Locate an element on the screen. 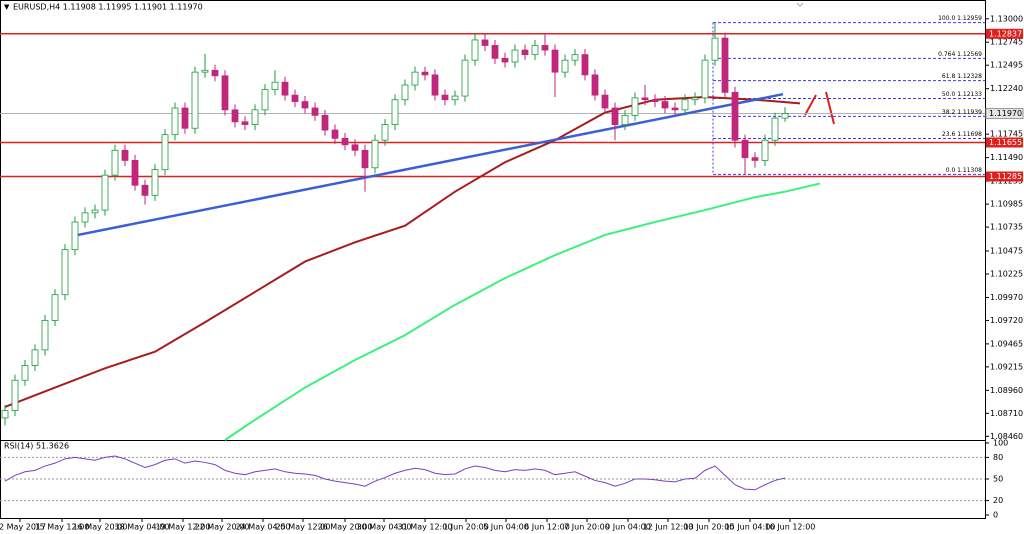 Image resolution: width=1024 pixels, height=534 pixels. fib-label: 23.6 1.11698 is located at coordinates (962, 134).